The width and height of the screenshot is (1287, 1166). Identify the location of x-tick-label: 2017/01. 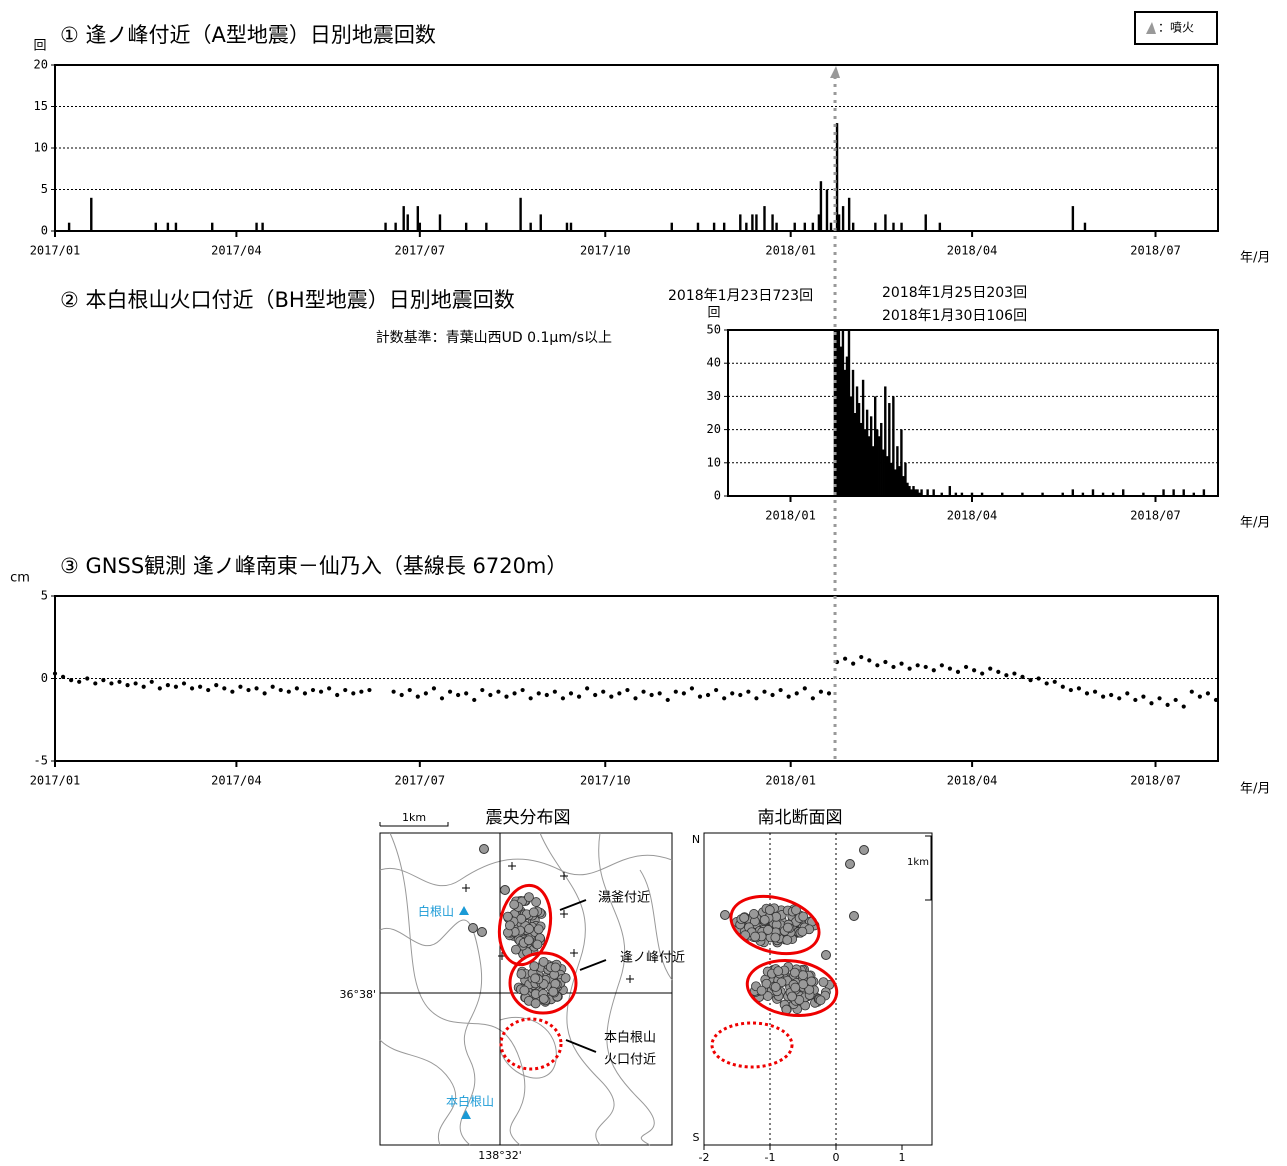
(55, 251).